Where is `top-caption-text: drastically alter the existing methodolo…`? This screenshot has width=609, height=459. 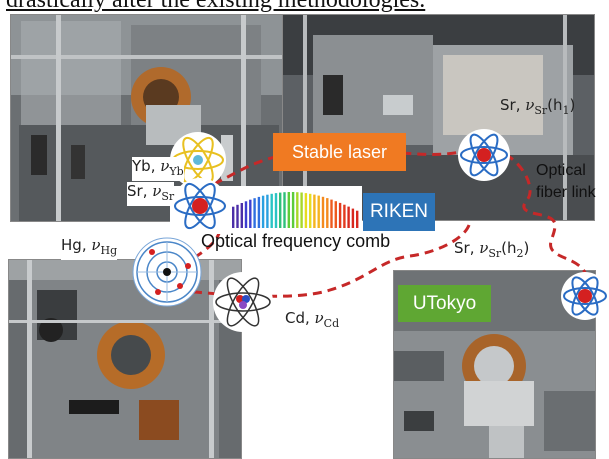 top-caption-text: drastically alter the existing methodolo… is located at coordinates (216, 6).